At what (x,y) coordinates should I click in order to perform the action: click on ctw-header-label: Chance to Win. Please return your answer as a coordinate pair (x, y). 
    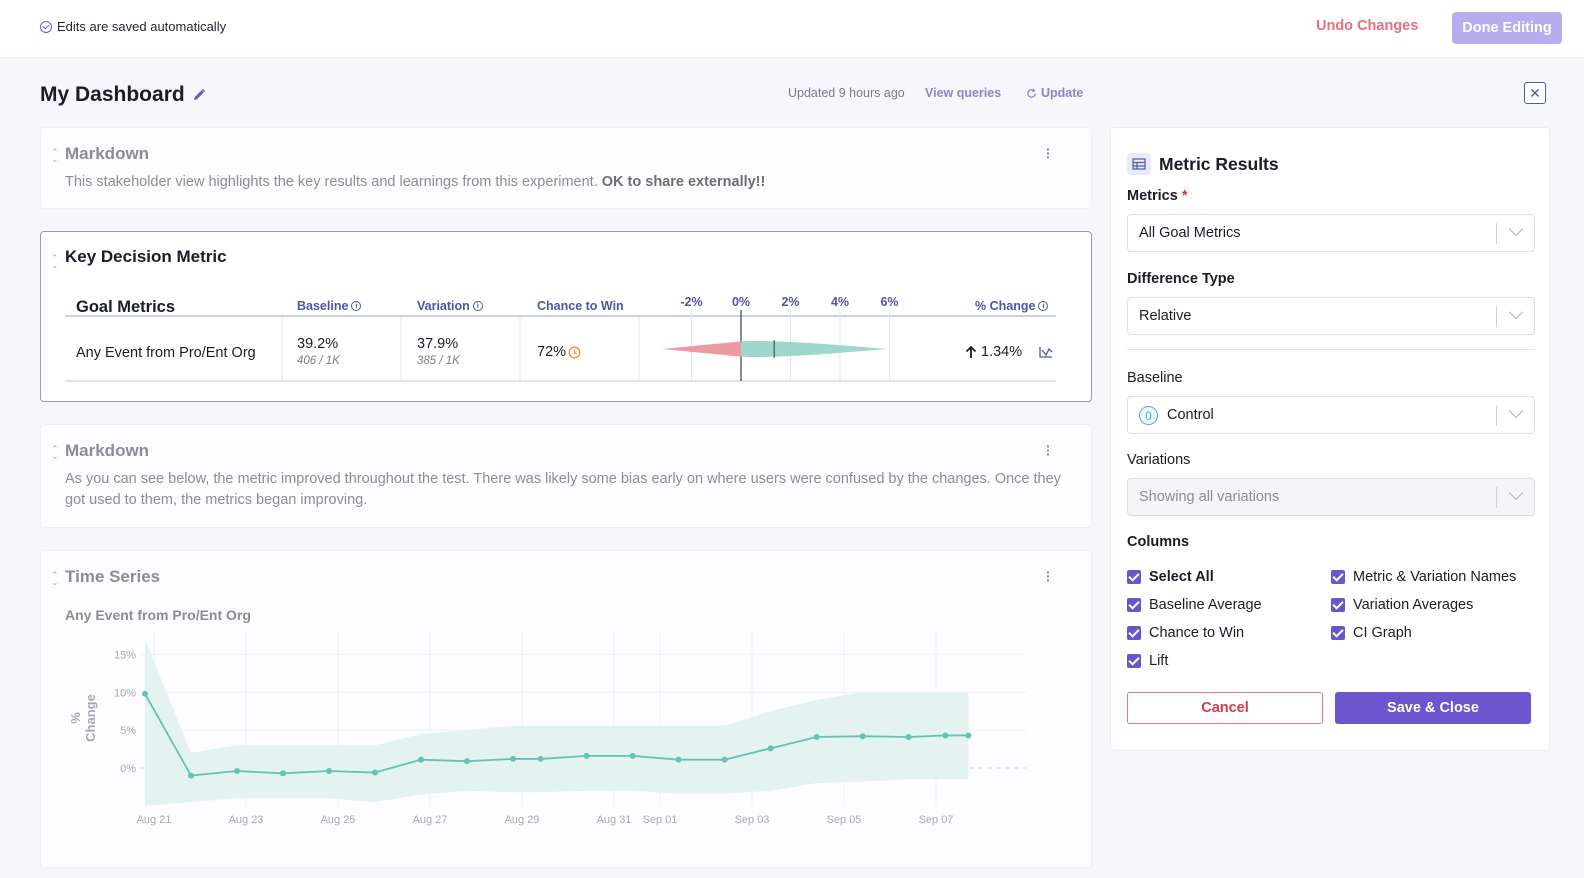
    Looking at the image, I should click on (580, 306).